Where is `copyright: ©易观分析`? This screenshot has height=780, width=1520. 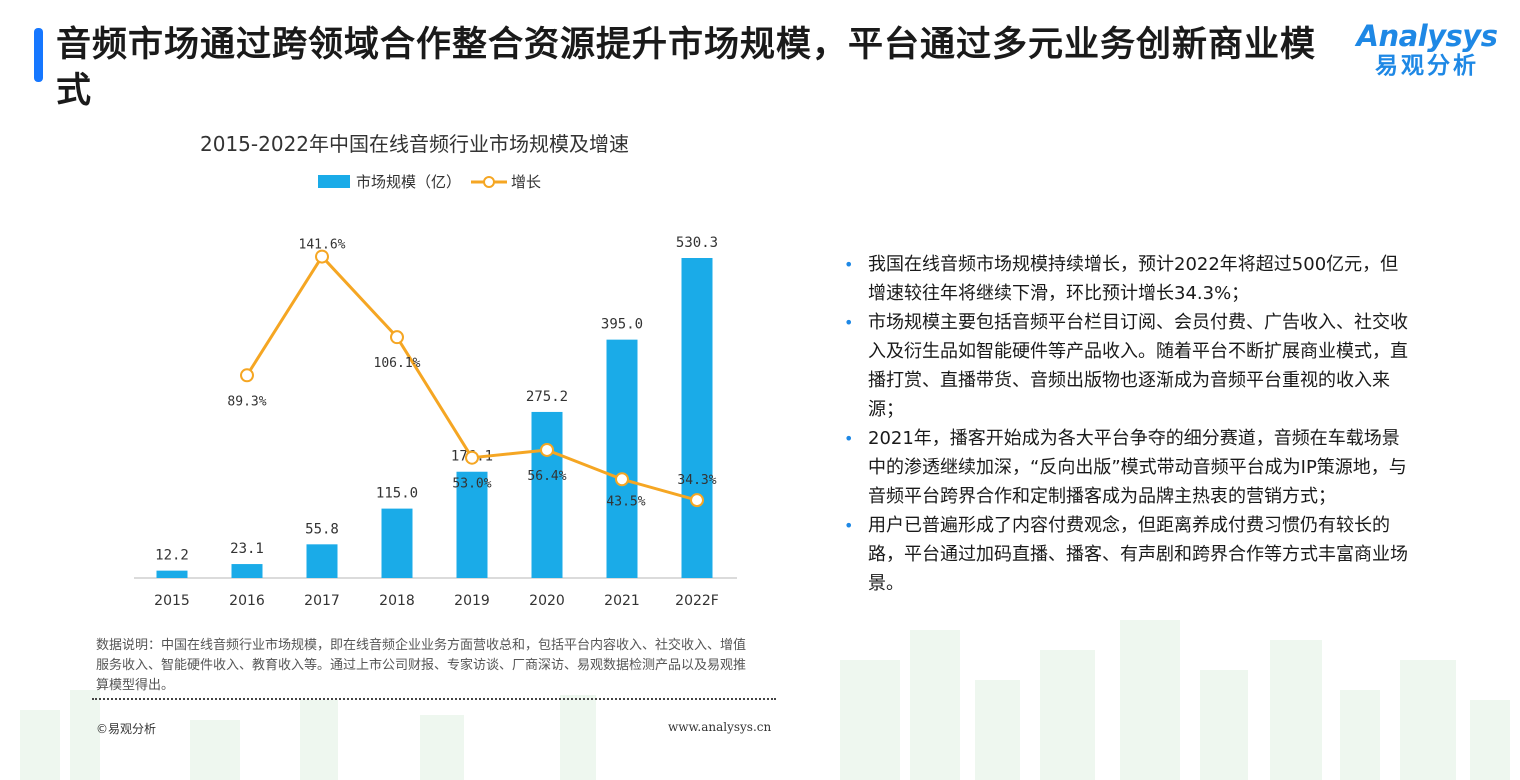
copyright: ©易观分析 is located at coordinates (126, 729).